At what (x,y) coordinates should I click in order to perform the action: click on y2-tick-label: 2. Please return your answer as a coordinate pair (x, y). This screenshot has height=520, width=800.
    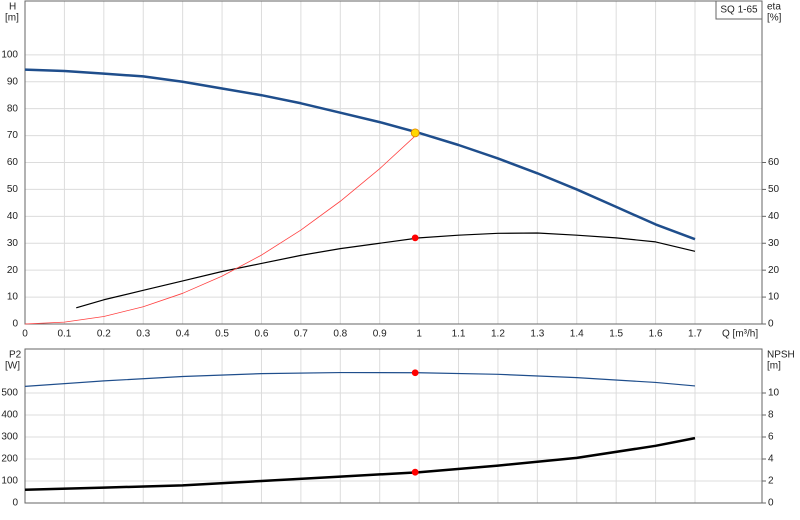
    Looking at the image, I should click on (771, 481).